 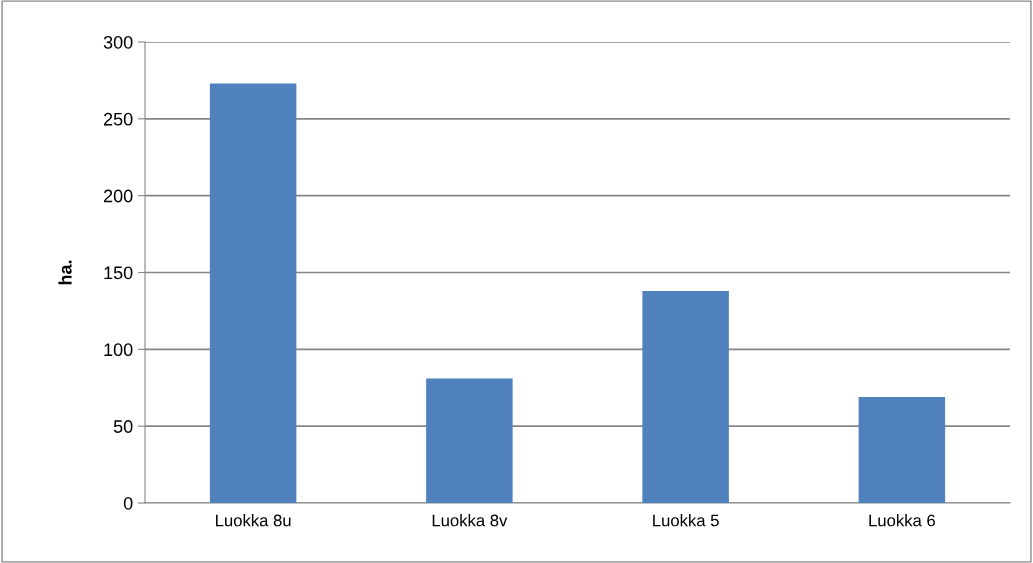 What do you see at coordinates (470, 520) in the screenshot?
I see `x-tick-label: Luokka 8v` at bounding box center [470, 520].